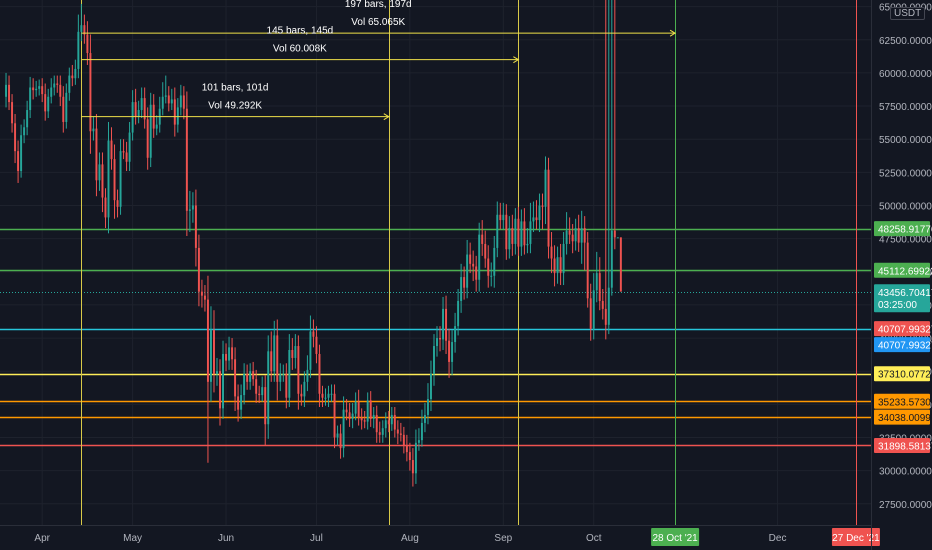 This screenshot has height=550, width=932. What do you see at coordinates (905, 402) in the screenshot?
I see `level-price-tag: 35233.57302` at bounding box center [905, 402].